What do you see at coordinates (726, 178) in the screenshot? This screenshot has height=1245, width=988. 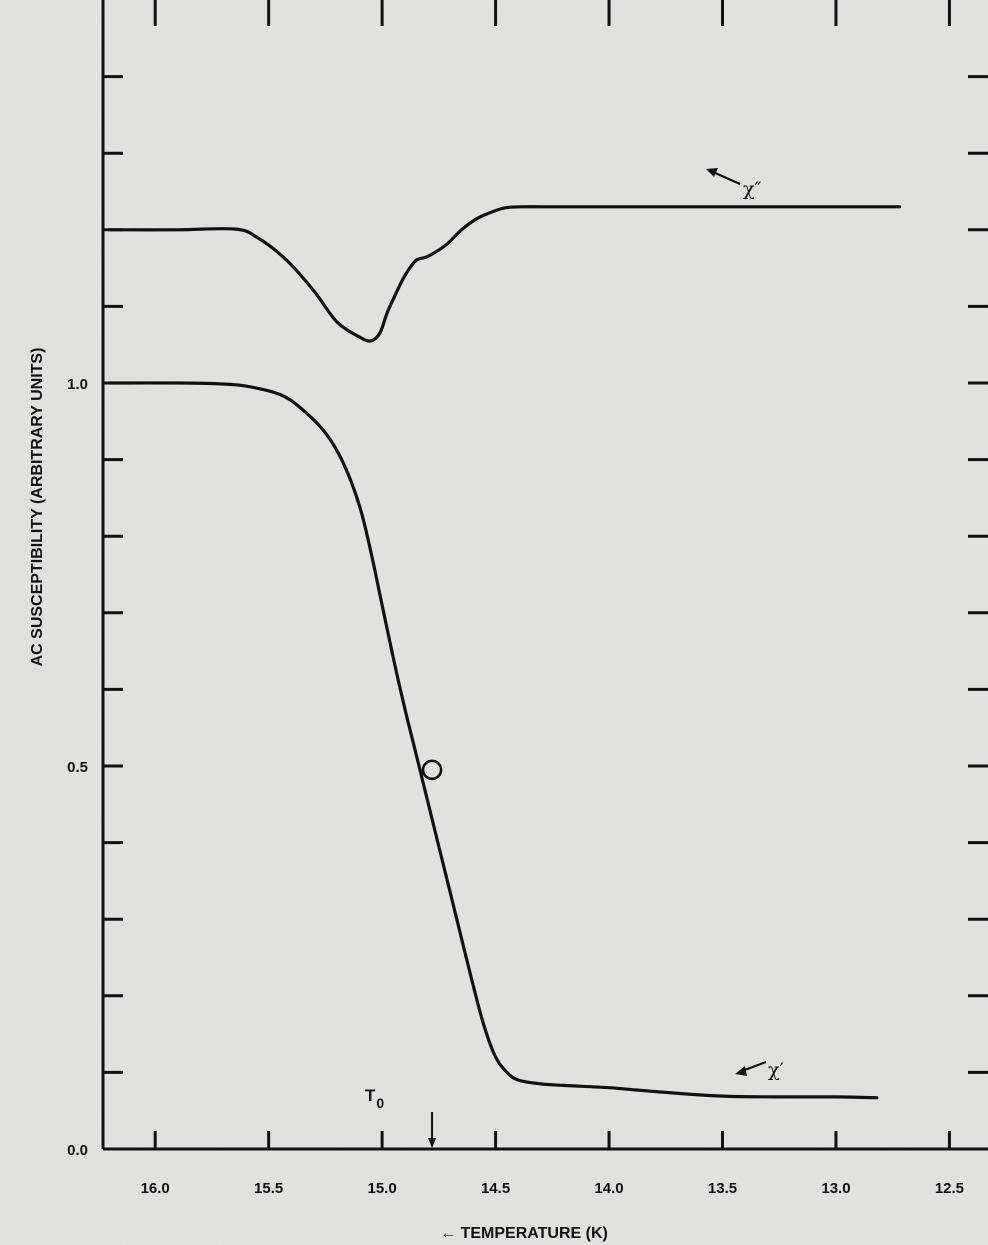 I see `chi-double-prime-arrow` at bounding box center [726, 178].